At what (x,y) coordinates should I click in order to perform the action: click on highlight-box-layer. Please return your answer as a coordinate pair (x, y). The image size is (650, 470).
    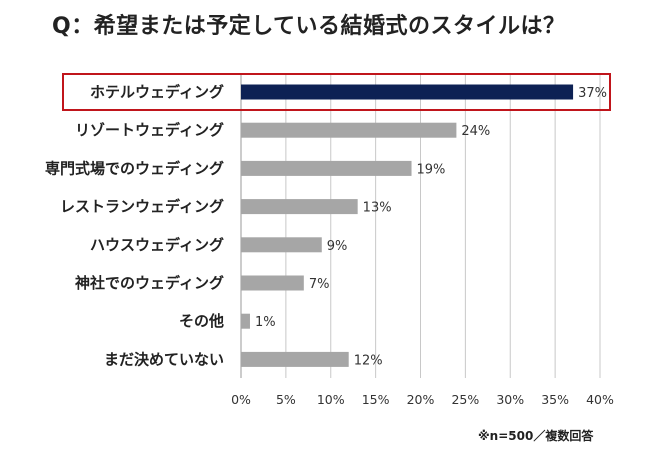
    Looking at the image, I should click on (336, 92).